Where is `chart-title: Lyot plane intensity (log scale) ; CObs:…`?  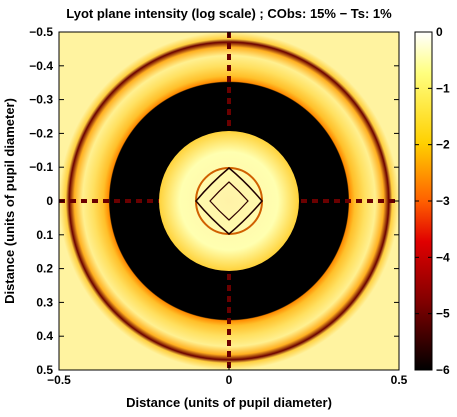
chart-title: Lyot plane intensity (log scale) ; CObs:… is located at coordinates (229, 13).